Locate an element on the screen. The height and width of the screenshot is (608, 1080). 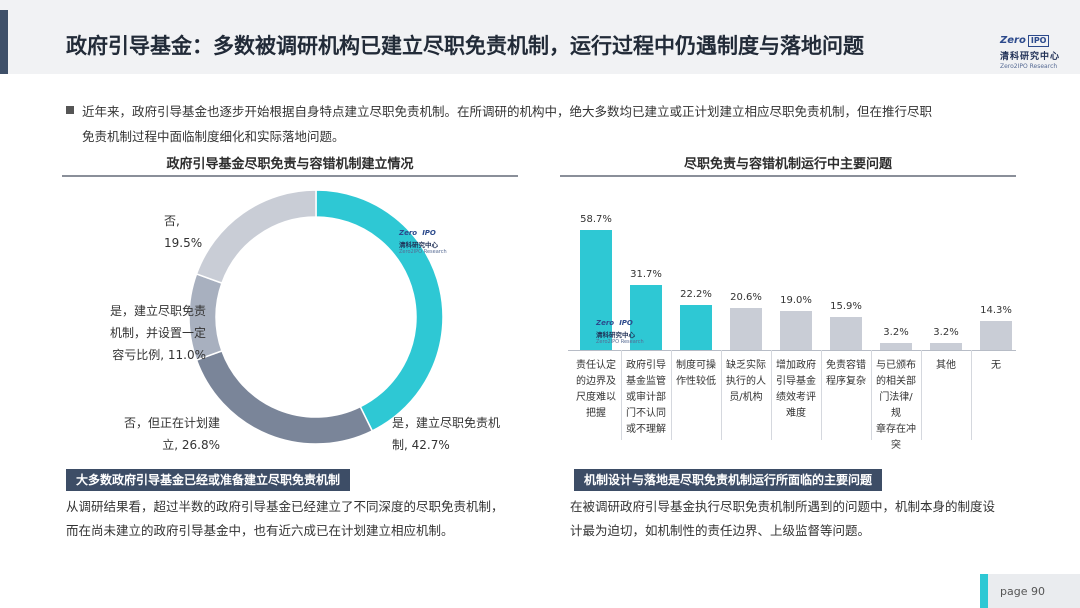
bar-category-label: 无 is located at coordinates (996, 366).